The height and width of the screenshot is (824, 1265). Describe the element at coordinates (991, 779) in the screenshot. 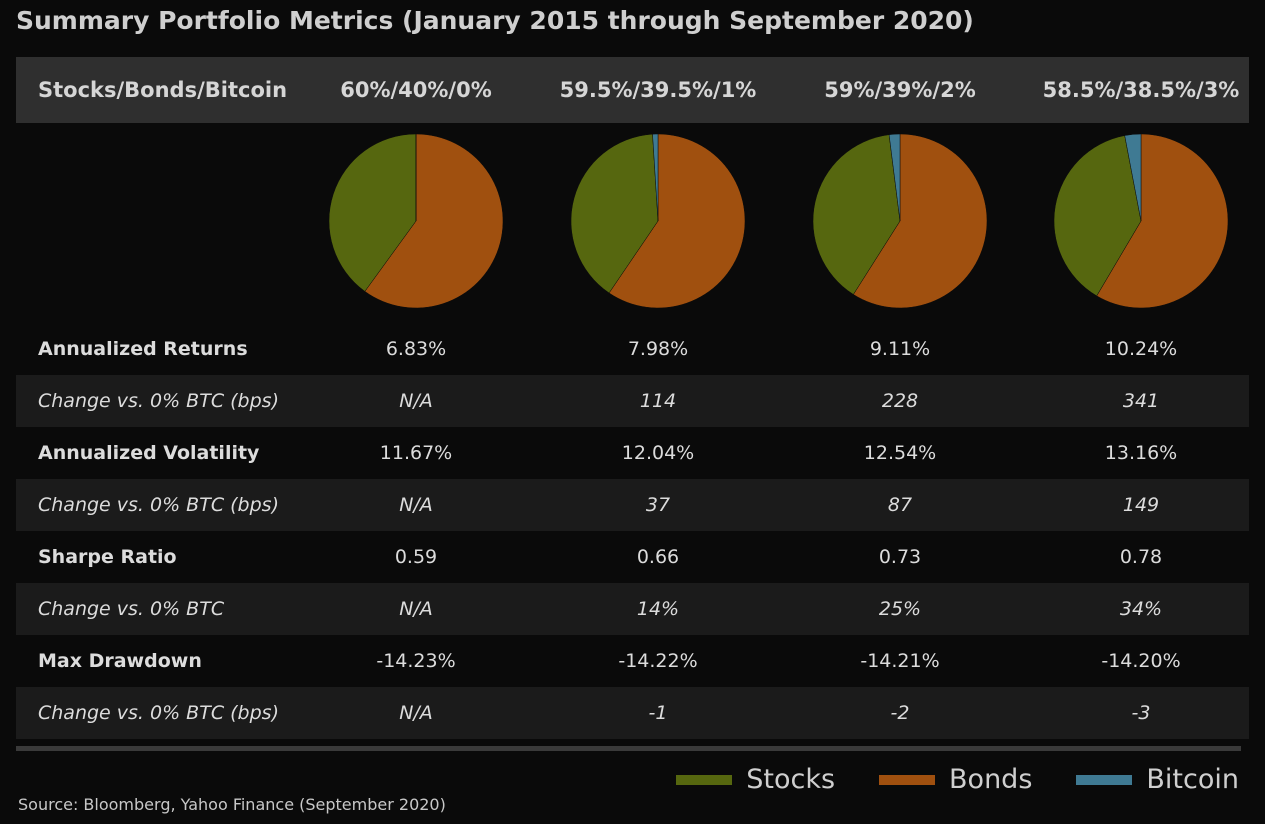

I see `legend-label: Bonds` at that location.